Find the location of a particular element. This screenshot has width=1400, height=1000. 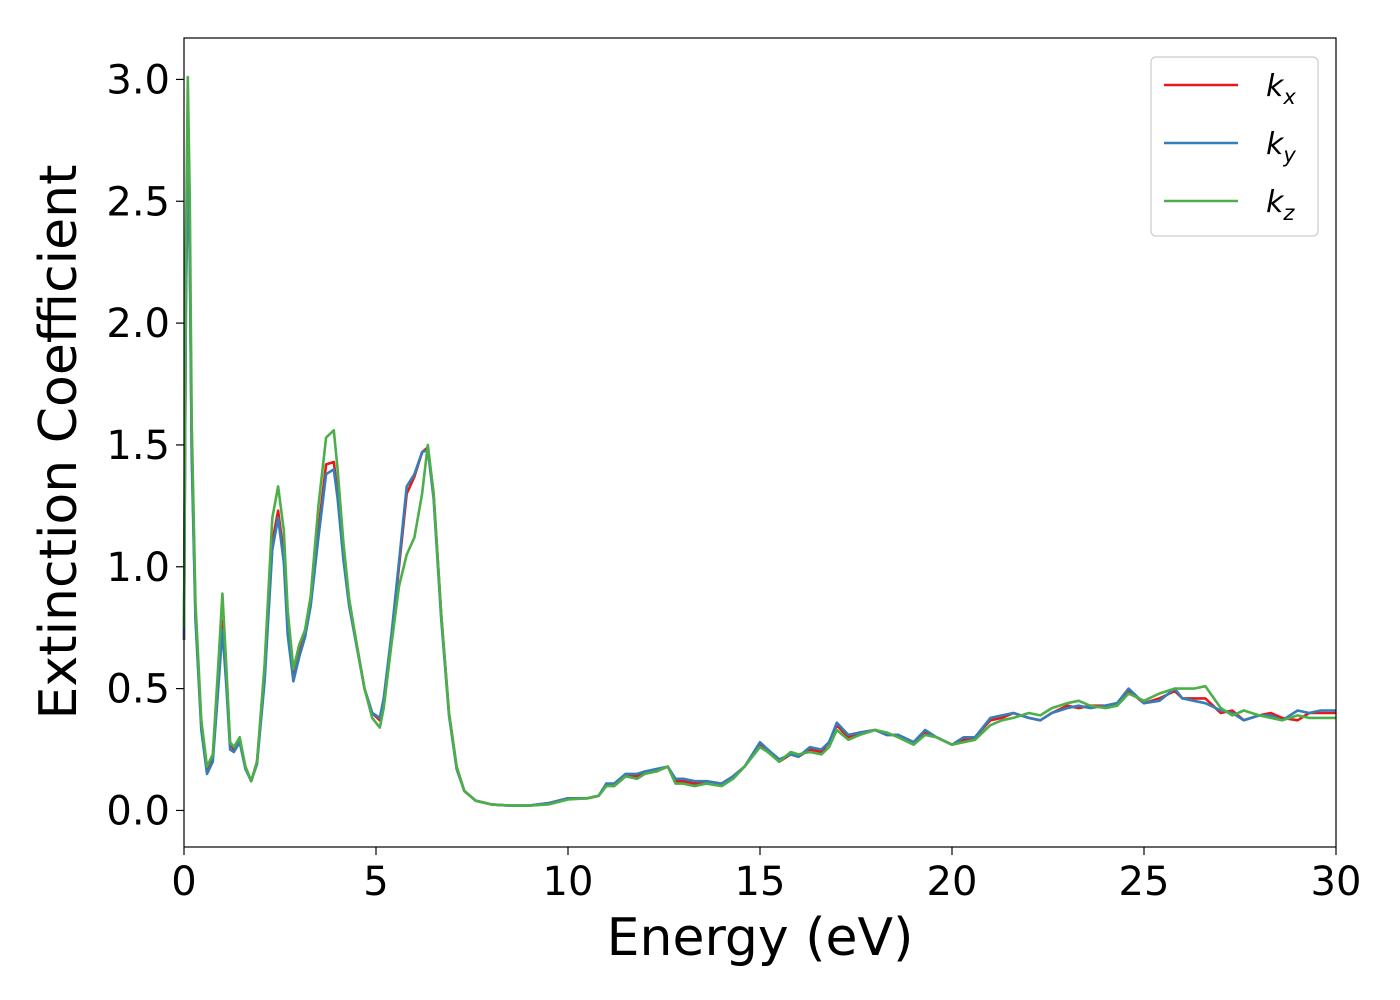

y-tick-label: 2.5 is located at coordinates (138, 202).